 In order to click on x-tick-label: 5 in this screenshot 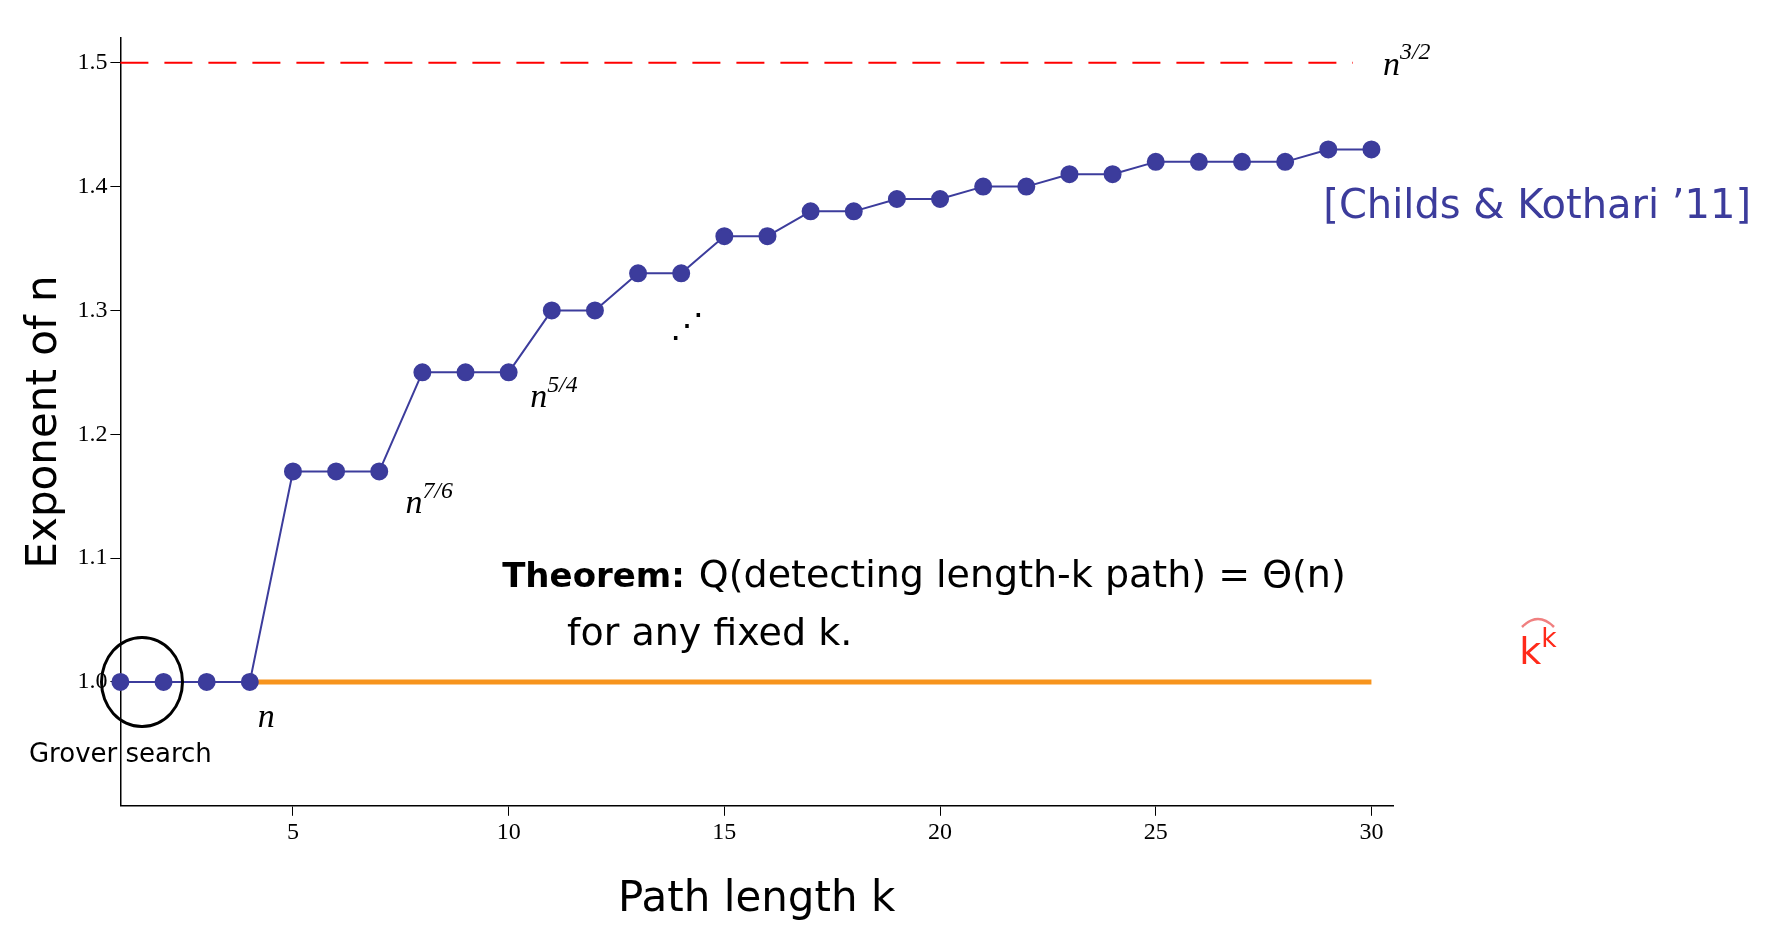, I will do `click(292, 831)`.